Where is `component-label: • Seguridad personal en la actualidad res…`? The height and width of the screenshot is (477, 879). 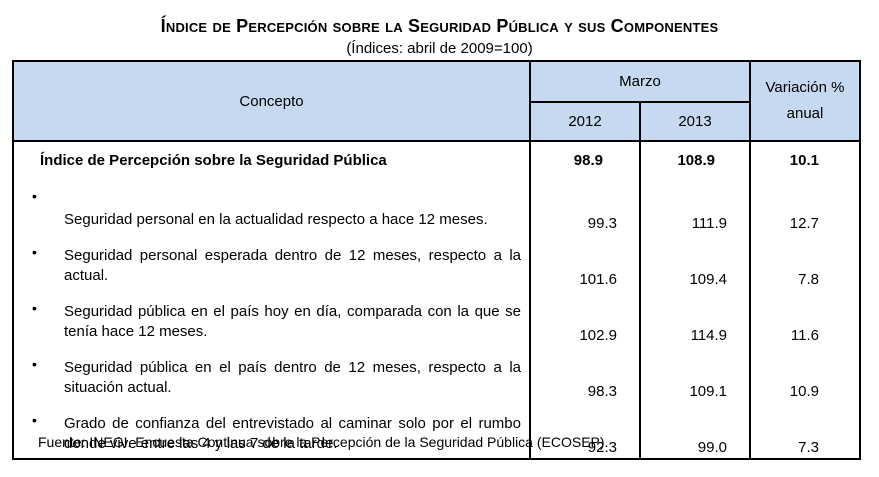
component-label: • Seguridad personal en la actualidad res… is located at coordinates (271, 206).